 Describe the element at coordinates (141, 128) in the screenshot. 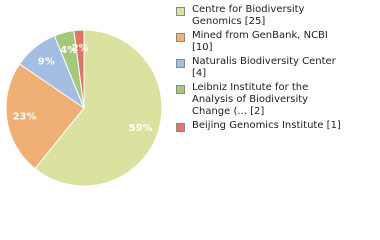

I see `slice-label: 59%` at that location.